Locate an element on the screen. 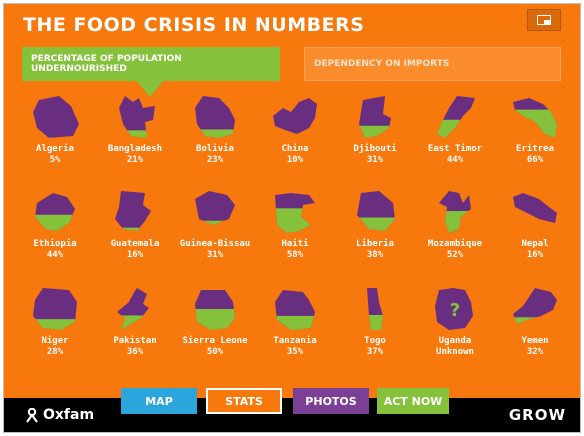 The height and width of the screenshot is (436, 584). country-guinea-bissau: Guinea-Bissau 31% is located at coordinates (215, 224).